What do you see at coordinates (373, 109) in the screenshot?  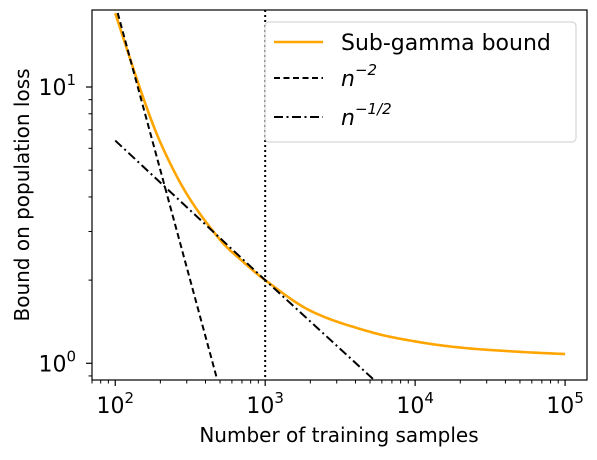 I see `legend-label-exponent: −1/2` at bounding box center [373, 109].